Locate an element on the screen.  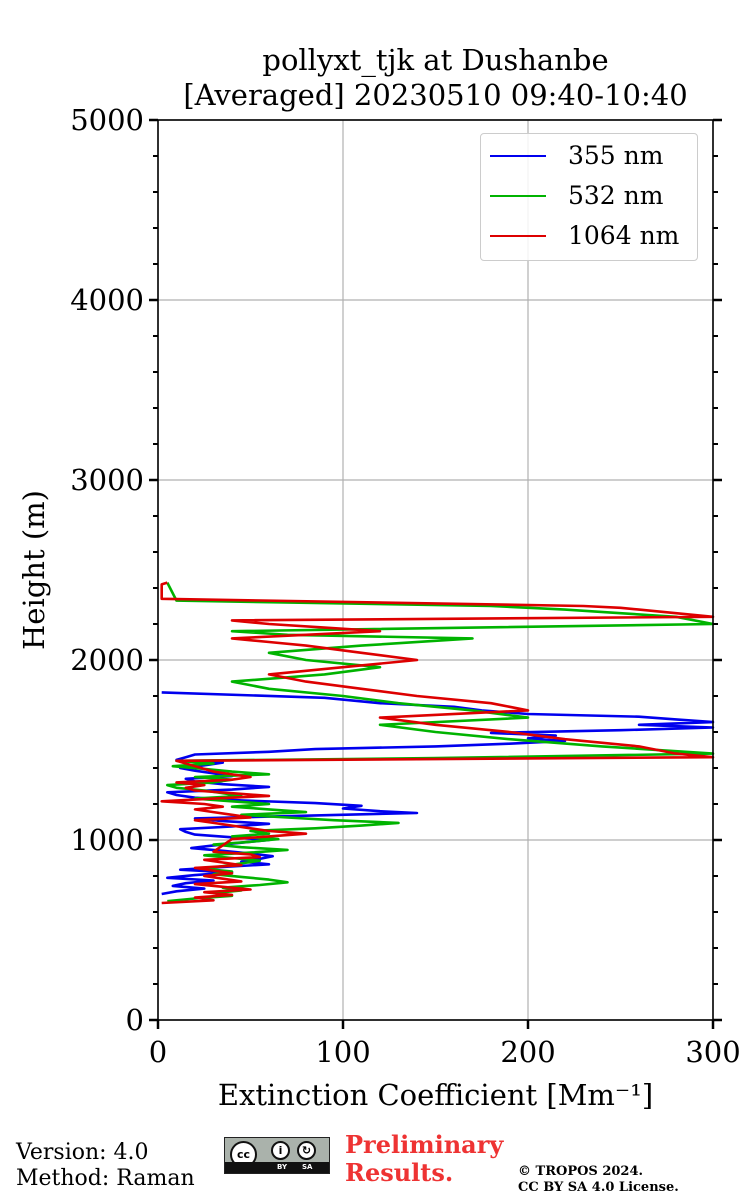
chart-legend: 355 nm 532 nm 1064 nm is located at coordinates (589, 197).